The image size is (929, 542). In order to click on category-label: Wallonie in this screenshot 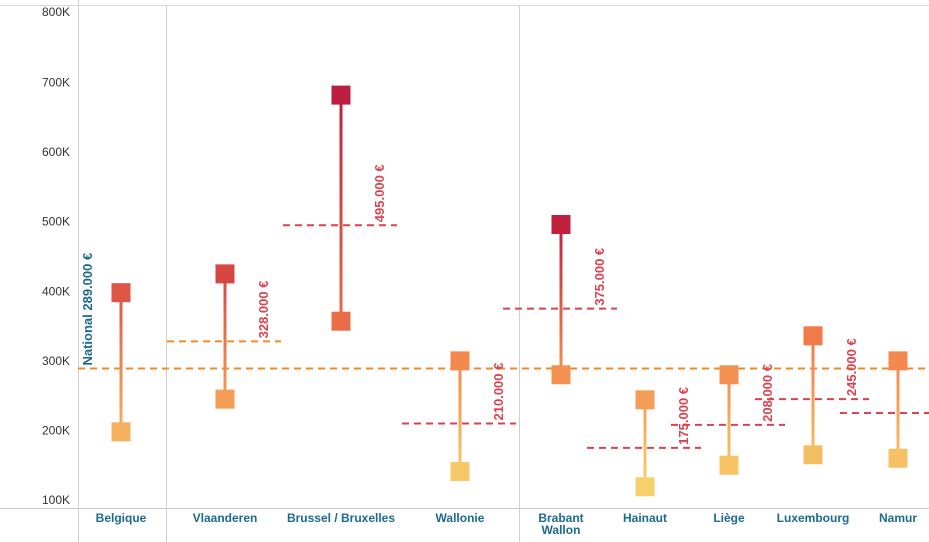, I will do `click(460, 518)`.